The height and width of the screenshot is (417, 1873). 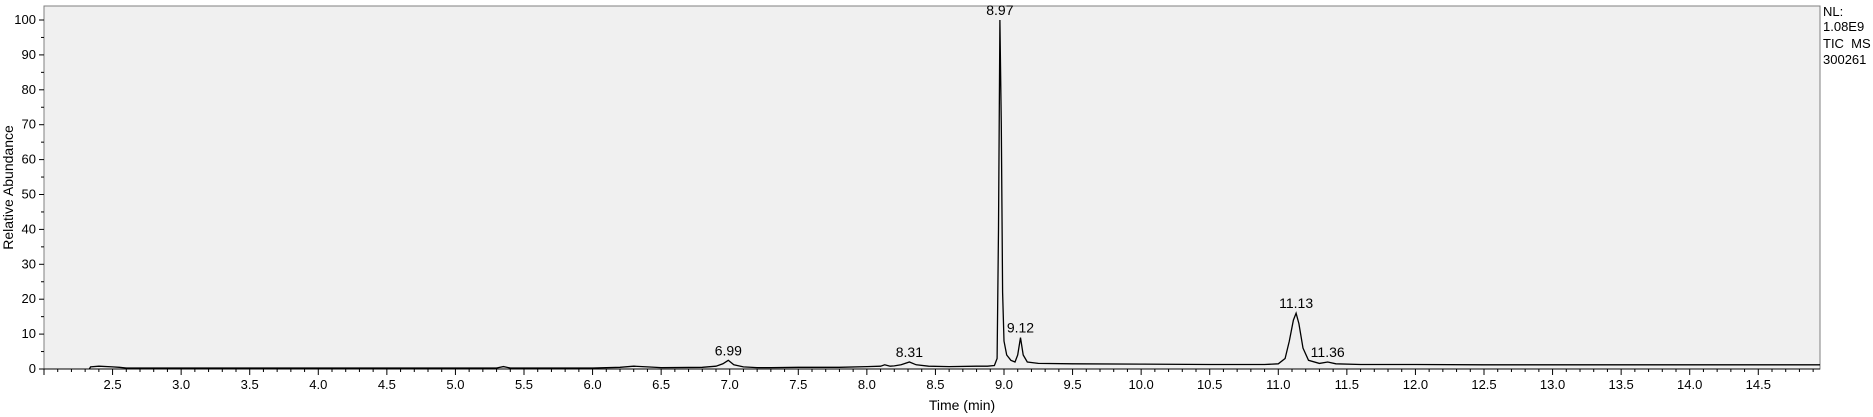 I want to click on peak-label: 8.31, so click(x=909, y=352).